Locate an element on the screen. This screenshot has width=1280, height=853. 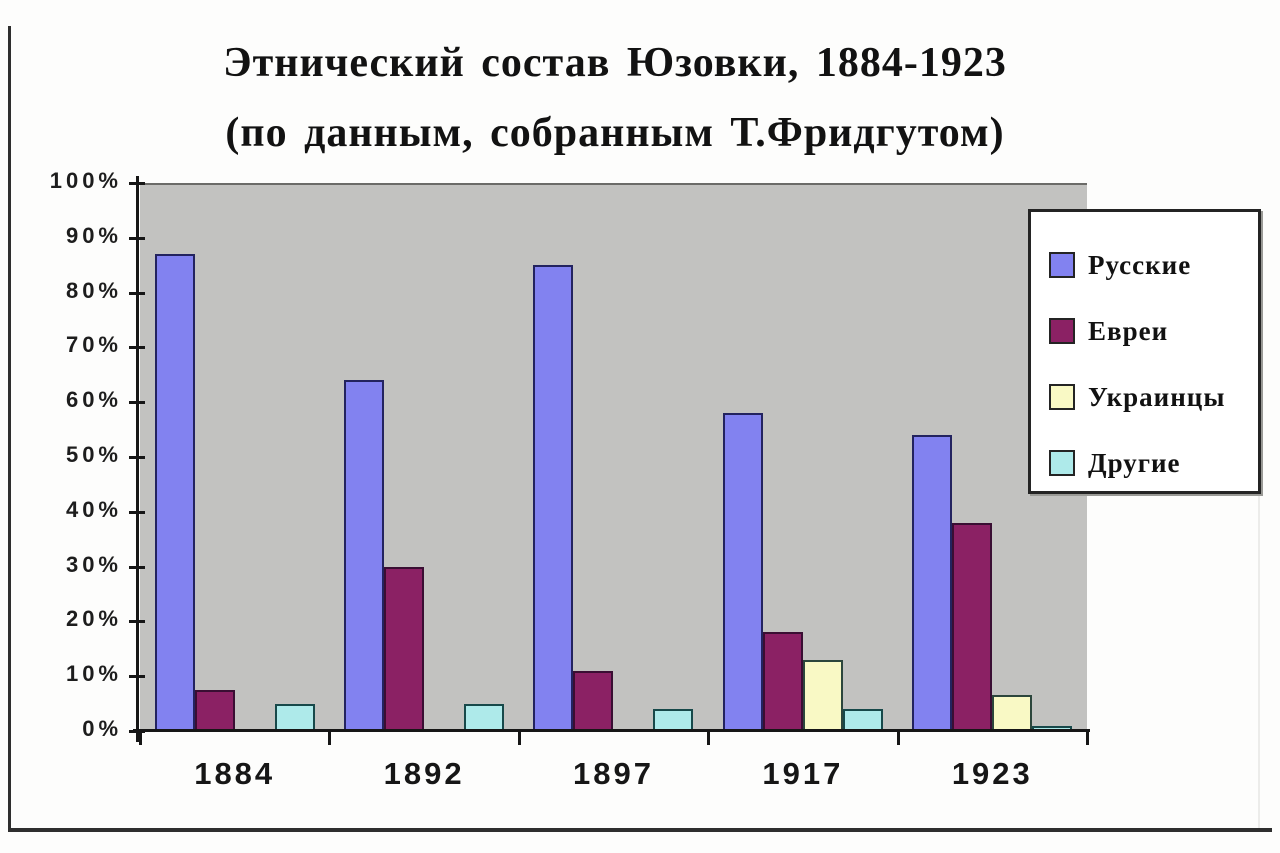
legend-item-Другие: Другие is located at coordinates (1144, 463).